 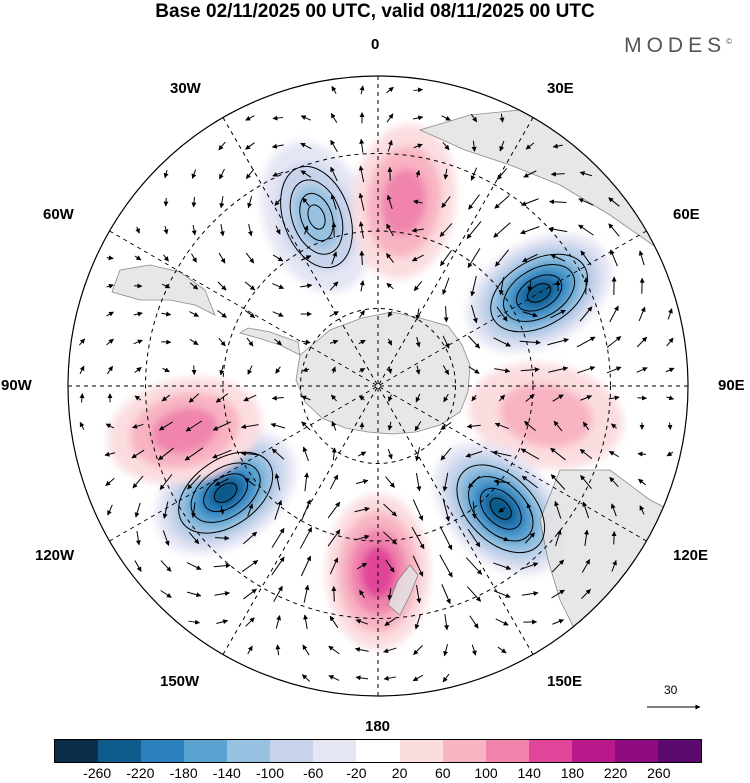 What do you see at coordinates (313, 773) in the screenshot?
I see `colorbar-tick-label: -60` at bounding box center [313, 773].